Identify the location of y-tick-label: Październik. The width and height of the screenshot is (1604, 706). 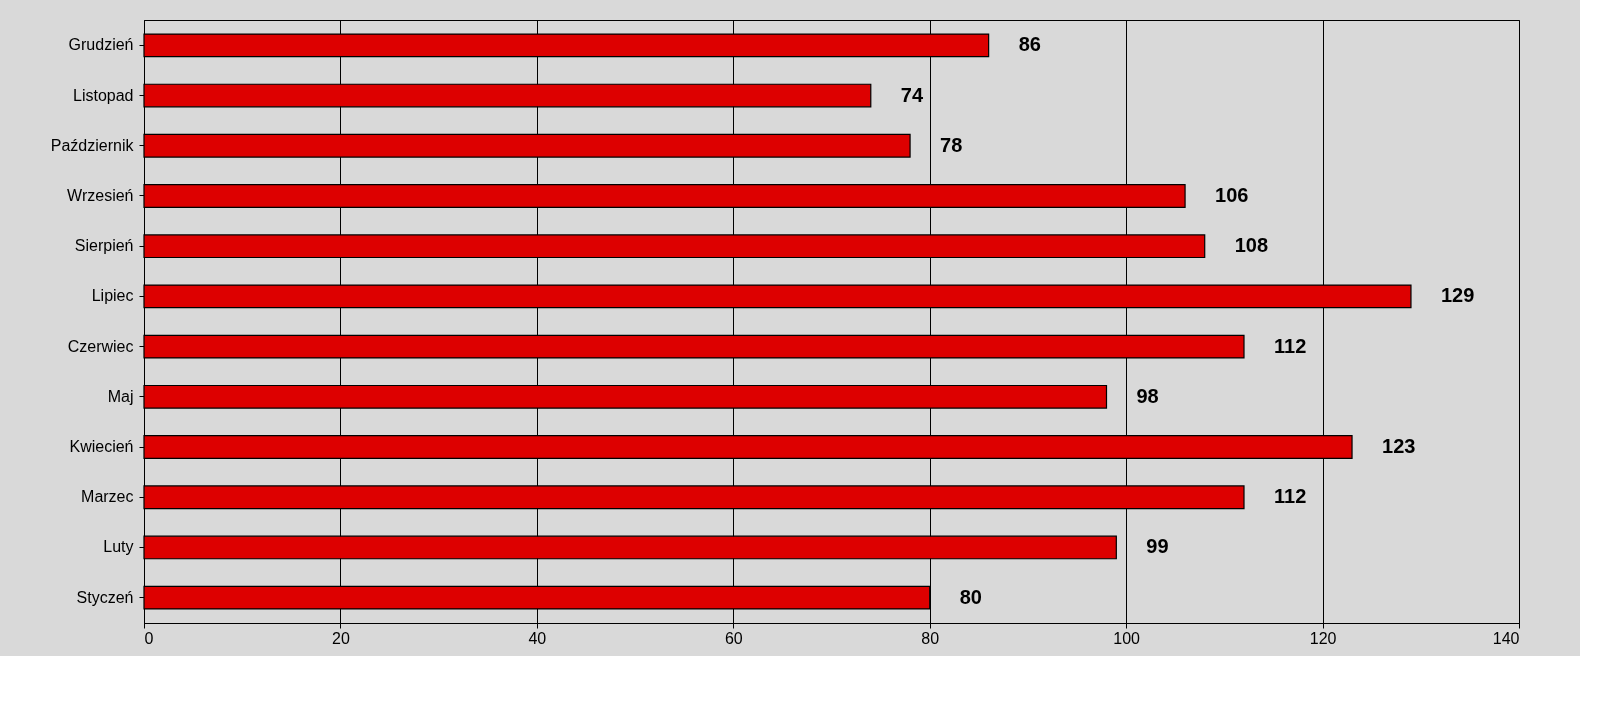
(92, 145).